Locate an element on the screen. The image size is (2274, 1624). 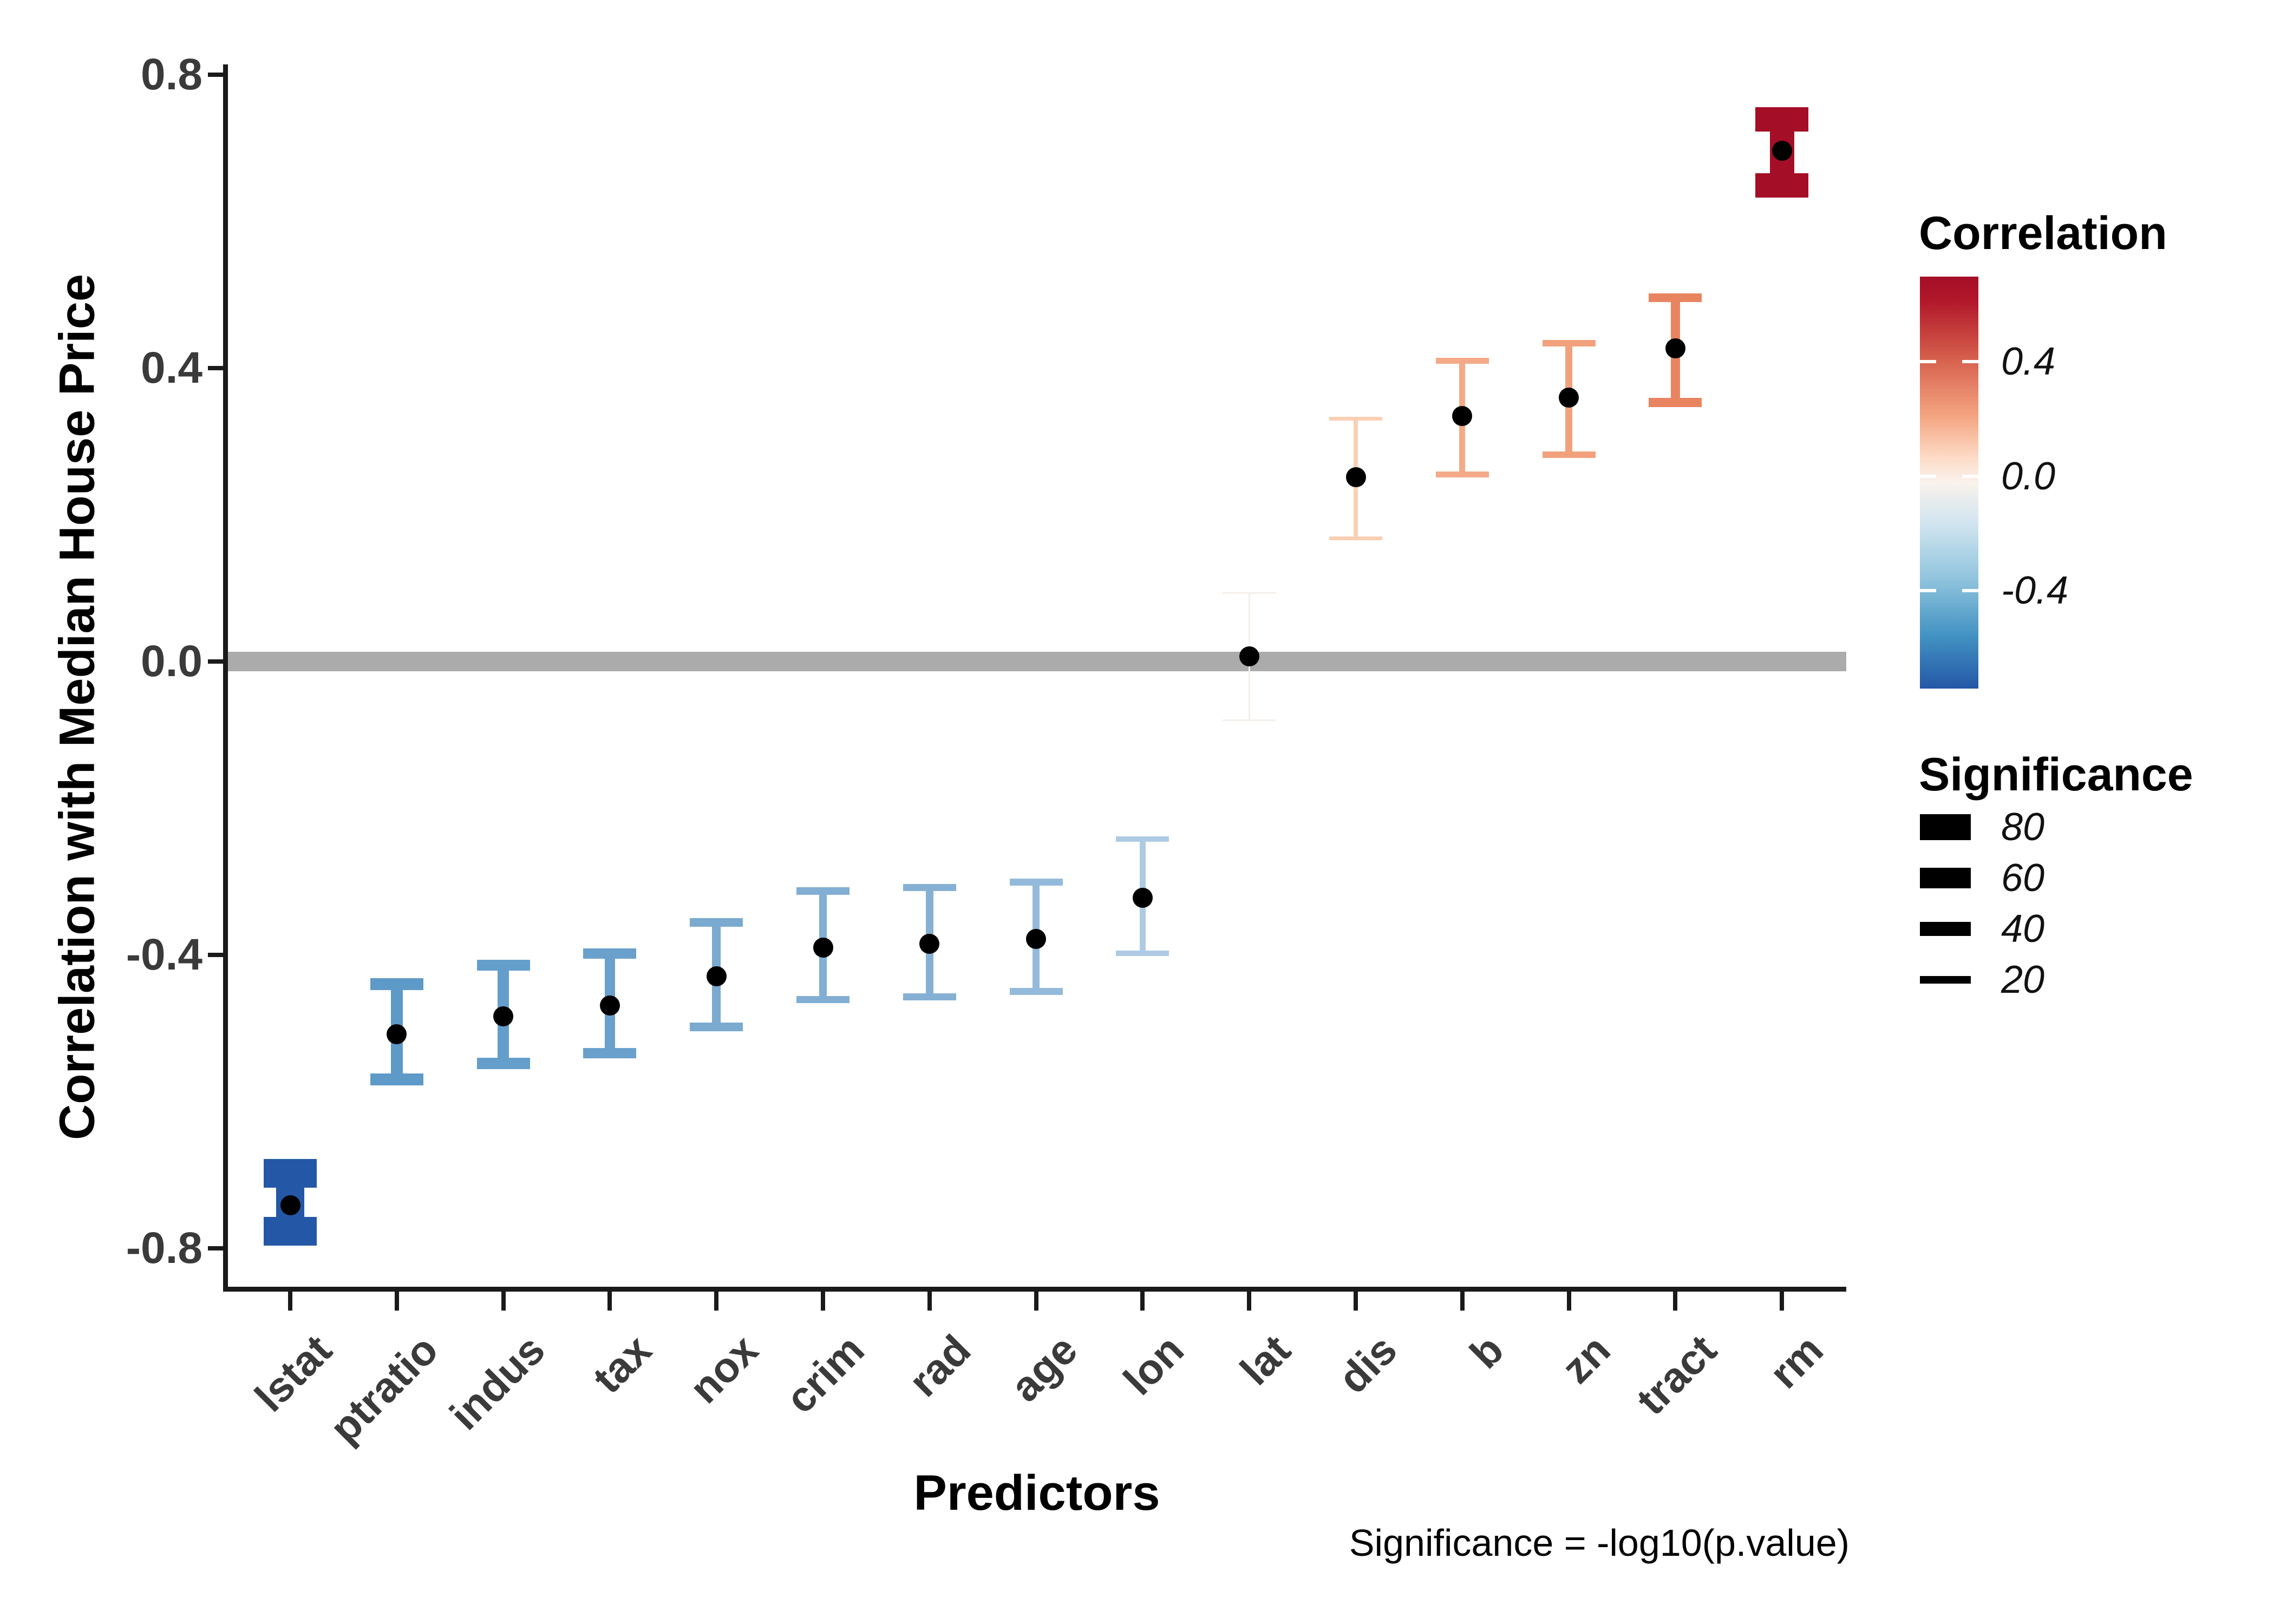
point-nox is located at coordinates (716, 976).